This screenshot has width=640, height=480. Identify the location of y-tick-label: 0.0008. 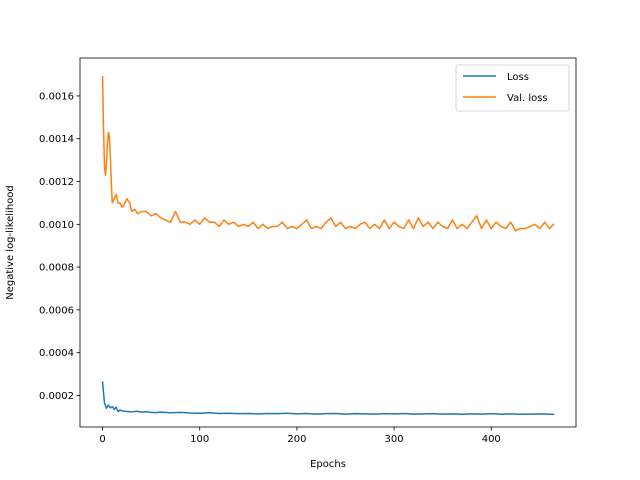
(56, 268).